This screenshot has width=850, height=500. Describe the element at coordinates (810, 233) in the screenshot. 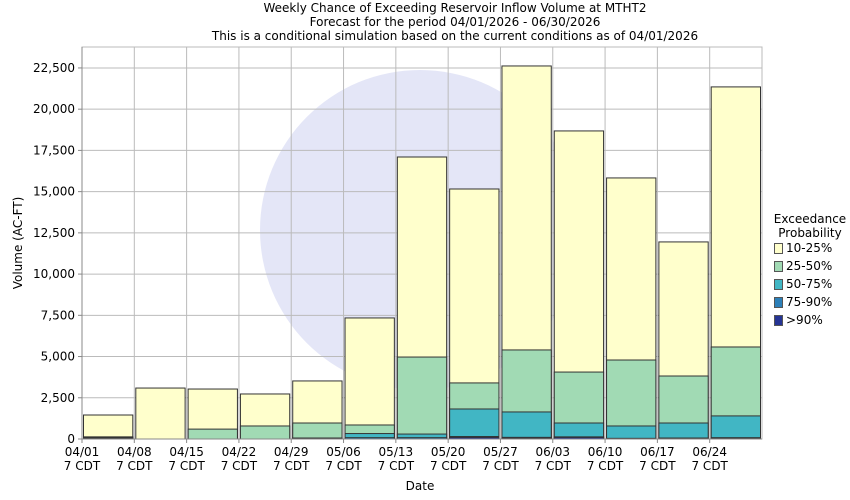

I see `legend-title-2: Probability` at that location.